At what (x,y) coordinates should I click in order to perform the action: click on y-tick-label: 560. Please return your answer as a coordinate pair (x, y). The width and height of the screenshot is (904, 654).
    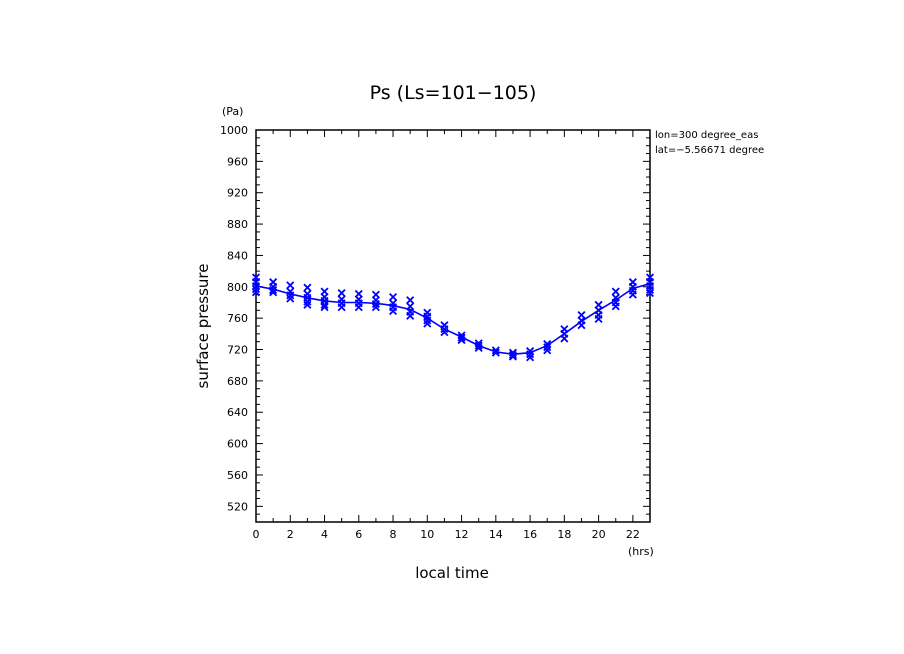
    Looking at the image, I should click on (237, 475).